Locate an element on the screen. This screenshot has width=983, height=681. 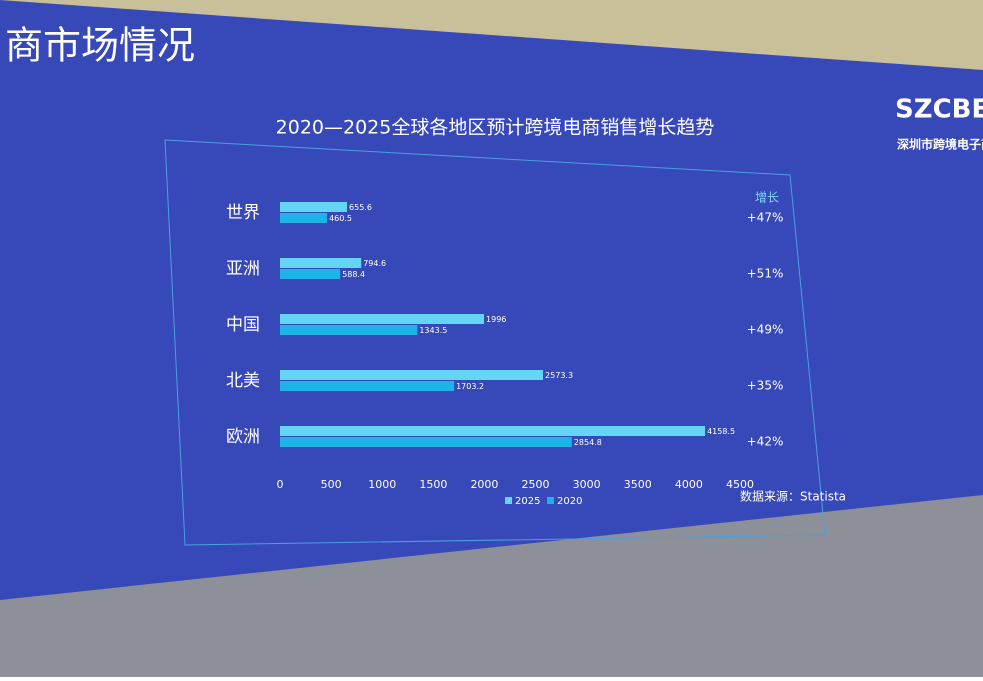
source: 数据来源：Statista is located at coordinates (793, 496).